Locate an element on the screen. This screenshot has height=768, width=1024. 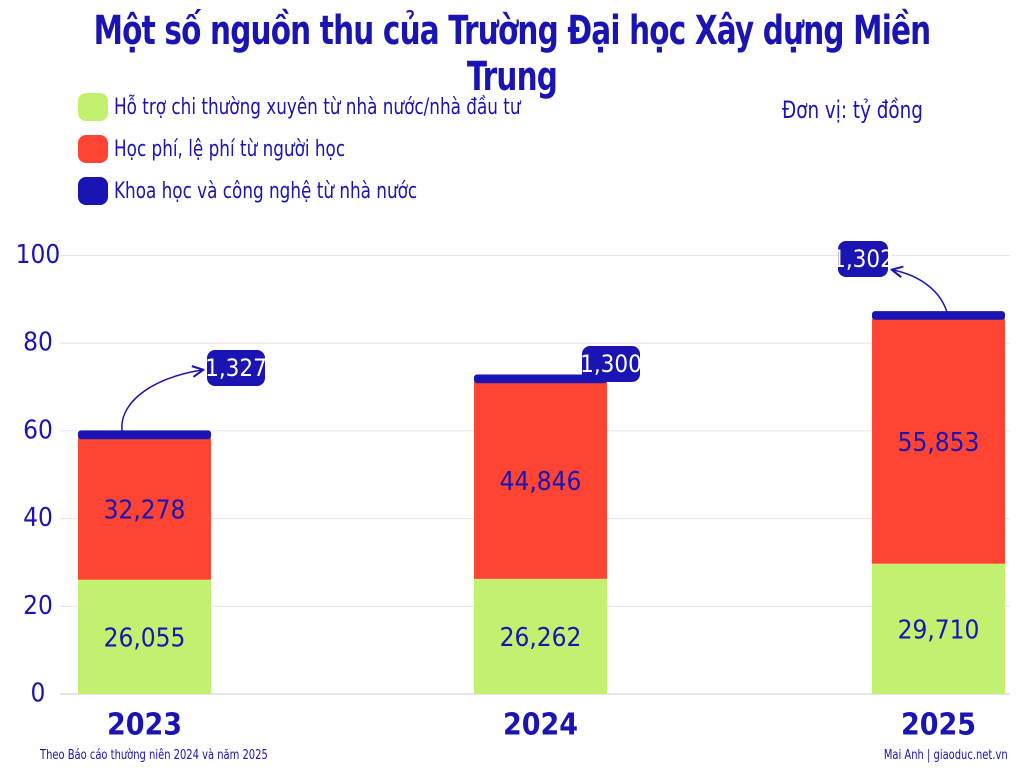
y-tick-label: 60 is located at coordinates (38, 430).